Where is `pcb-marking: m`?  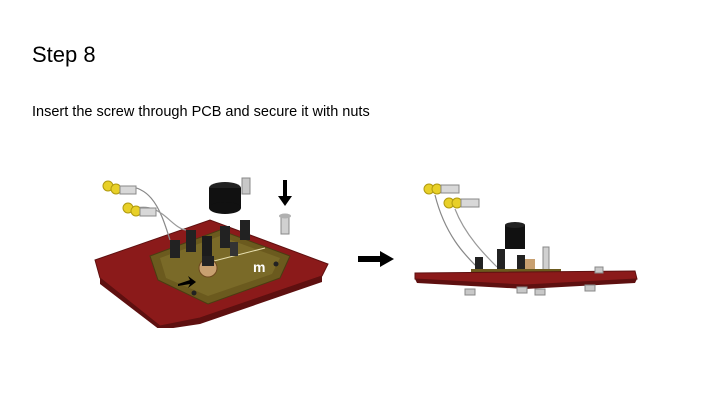 pcb-marking: m is located at coordinates (259, 267).